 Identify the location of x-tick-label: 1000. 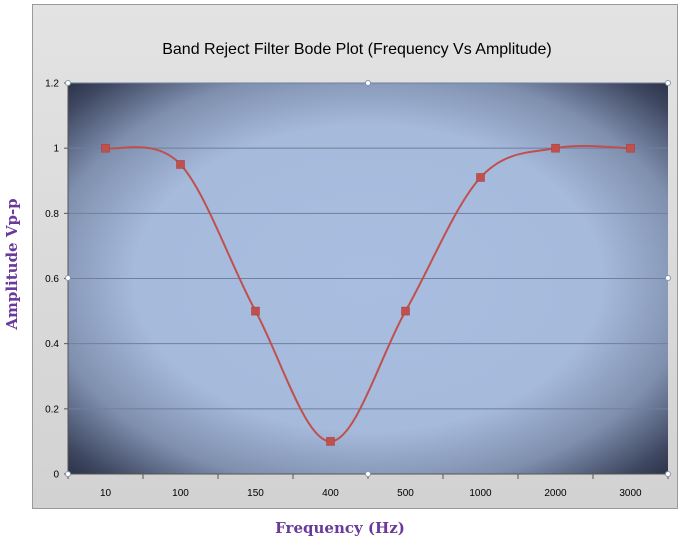
(480, 493).